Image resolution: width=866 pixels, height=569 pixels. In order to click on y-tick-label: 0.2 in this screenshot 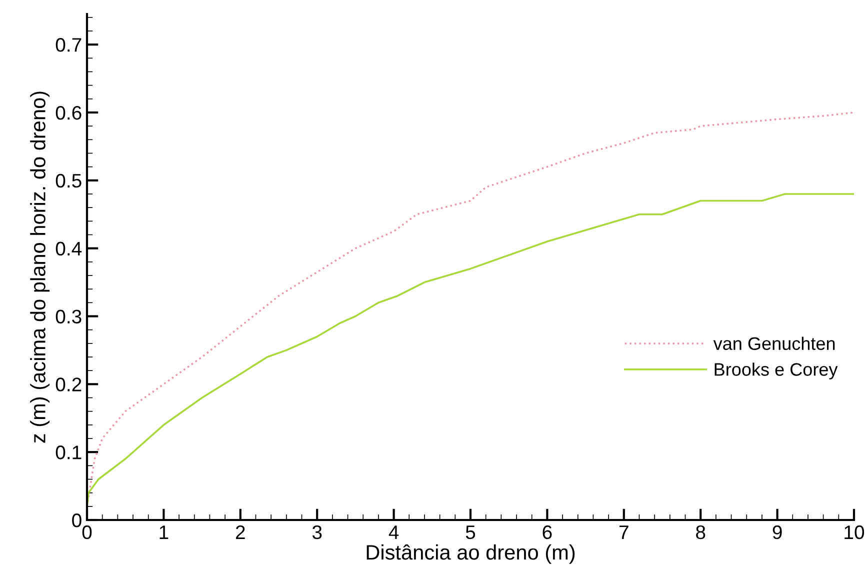, I will do `click(69, 385)`.